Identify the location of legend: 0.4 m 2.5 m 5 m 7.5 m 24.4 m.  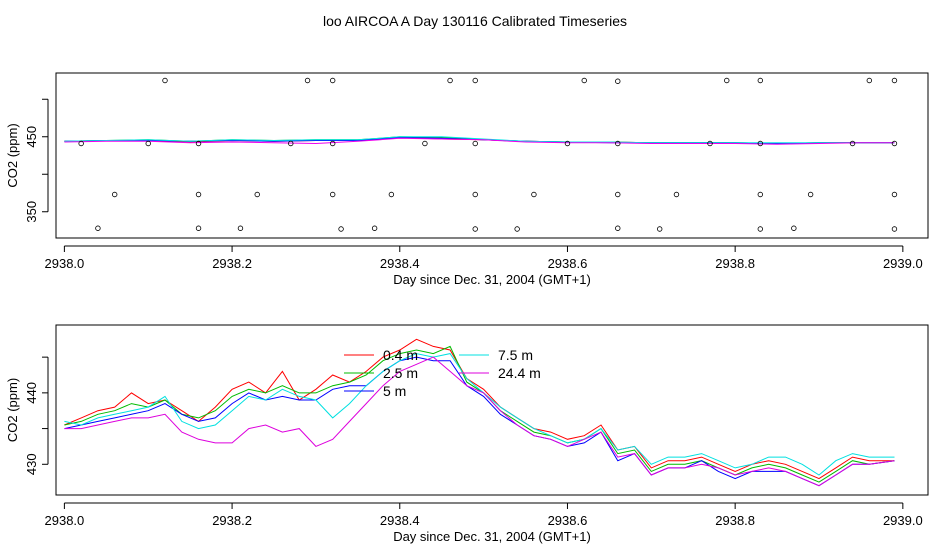
(442, 373).